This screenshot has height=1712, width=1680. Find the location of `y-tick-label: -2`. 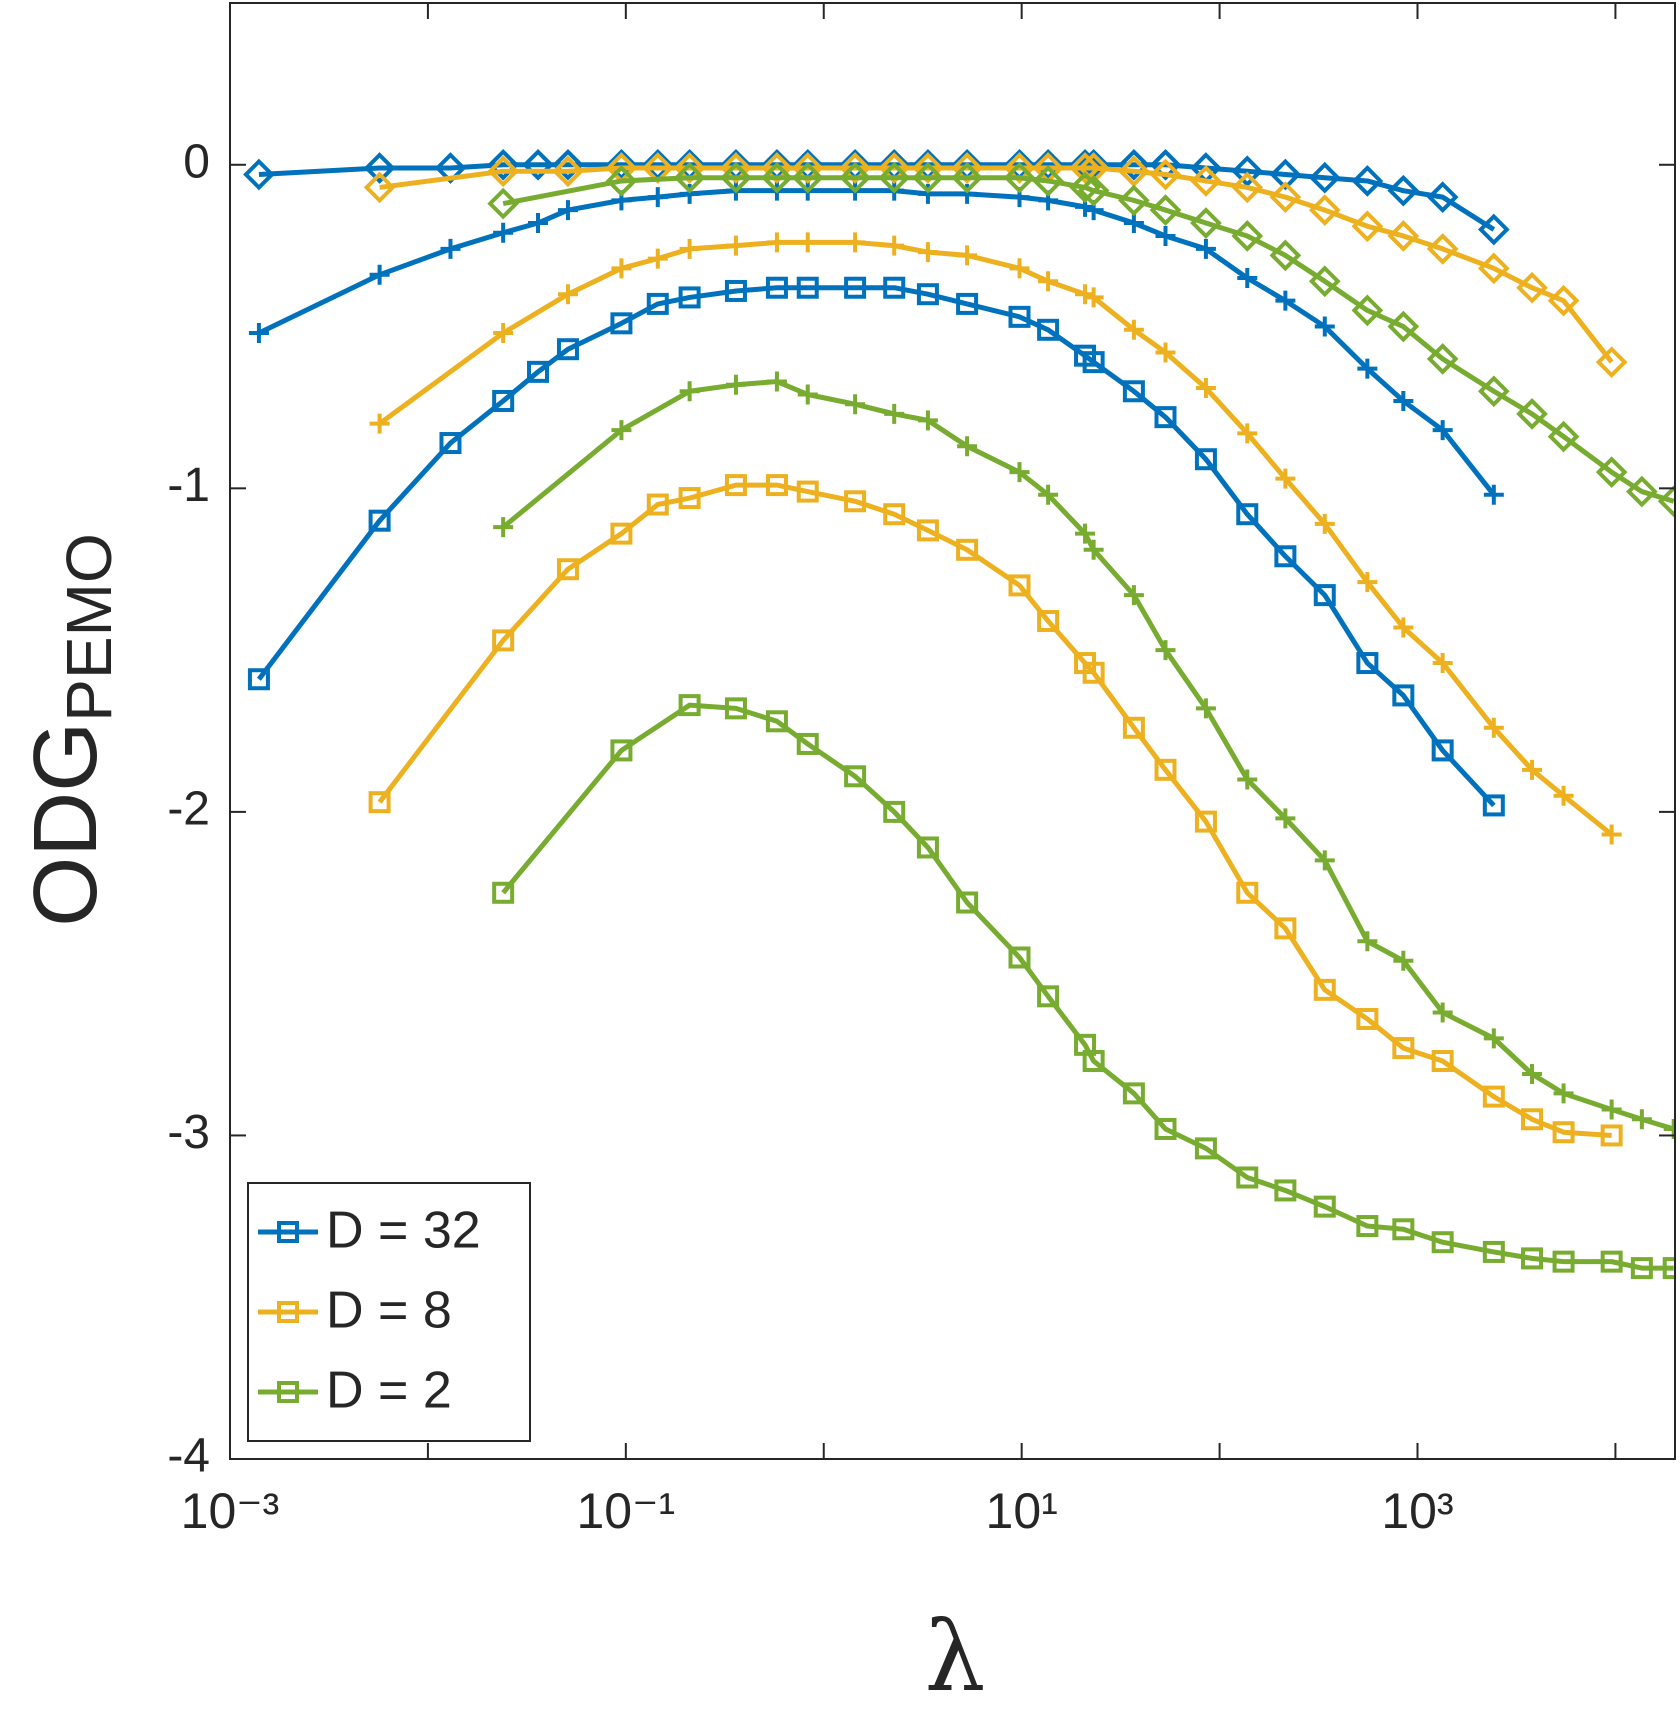

y-tick-label: -2 is located at coordinates (188, 809).